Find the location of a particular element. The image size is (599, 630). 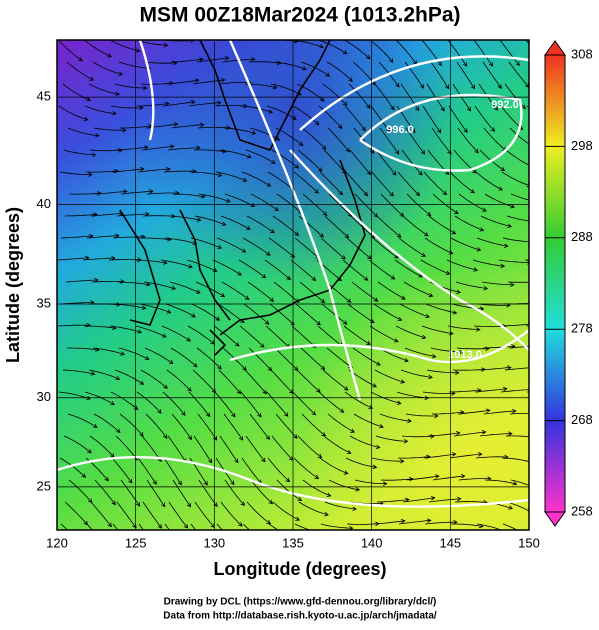

colorbar-tick-label: 268 is located at coordinates (582, 419).